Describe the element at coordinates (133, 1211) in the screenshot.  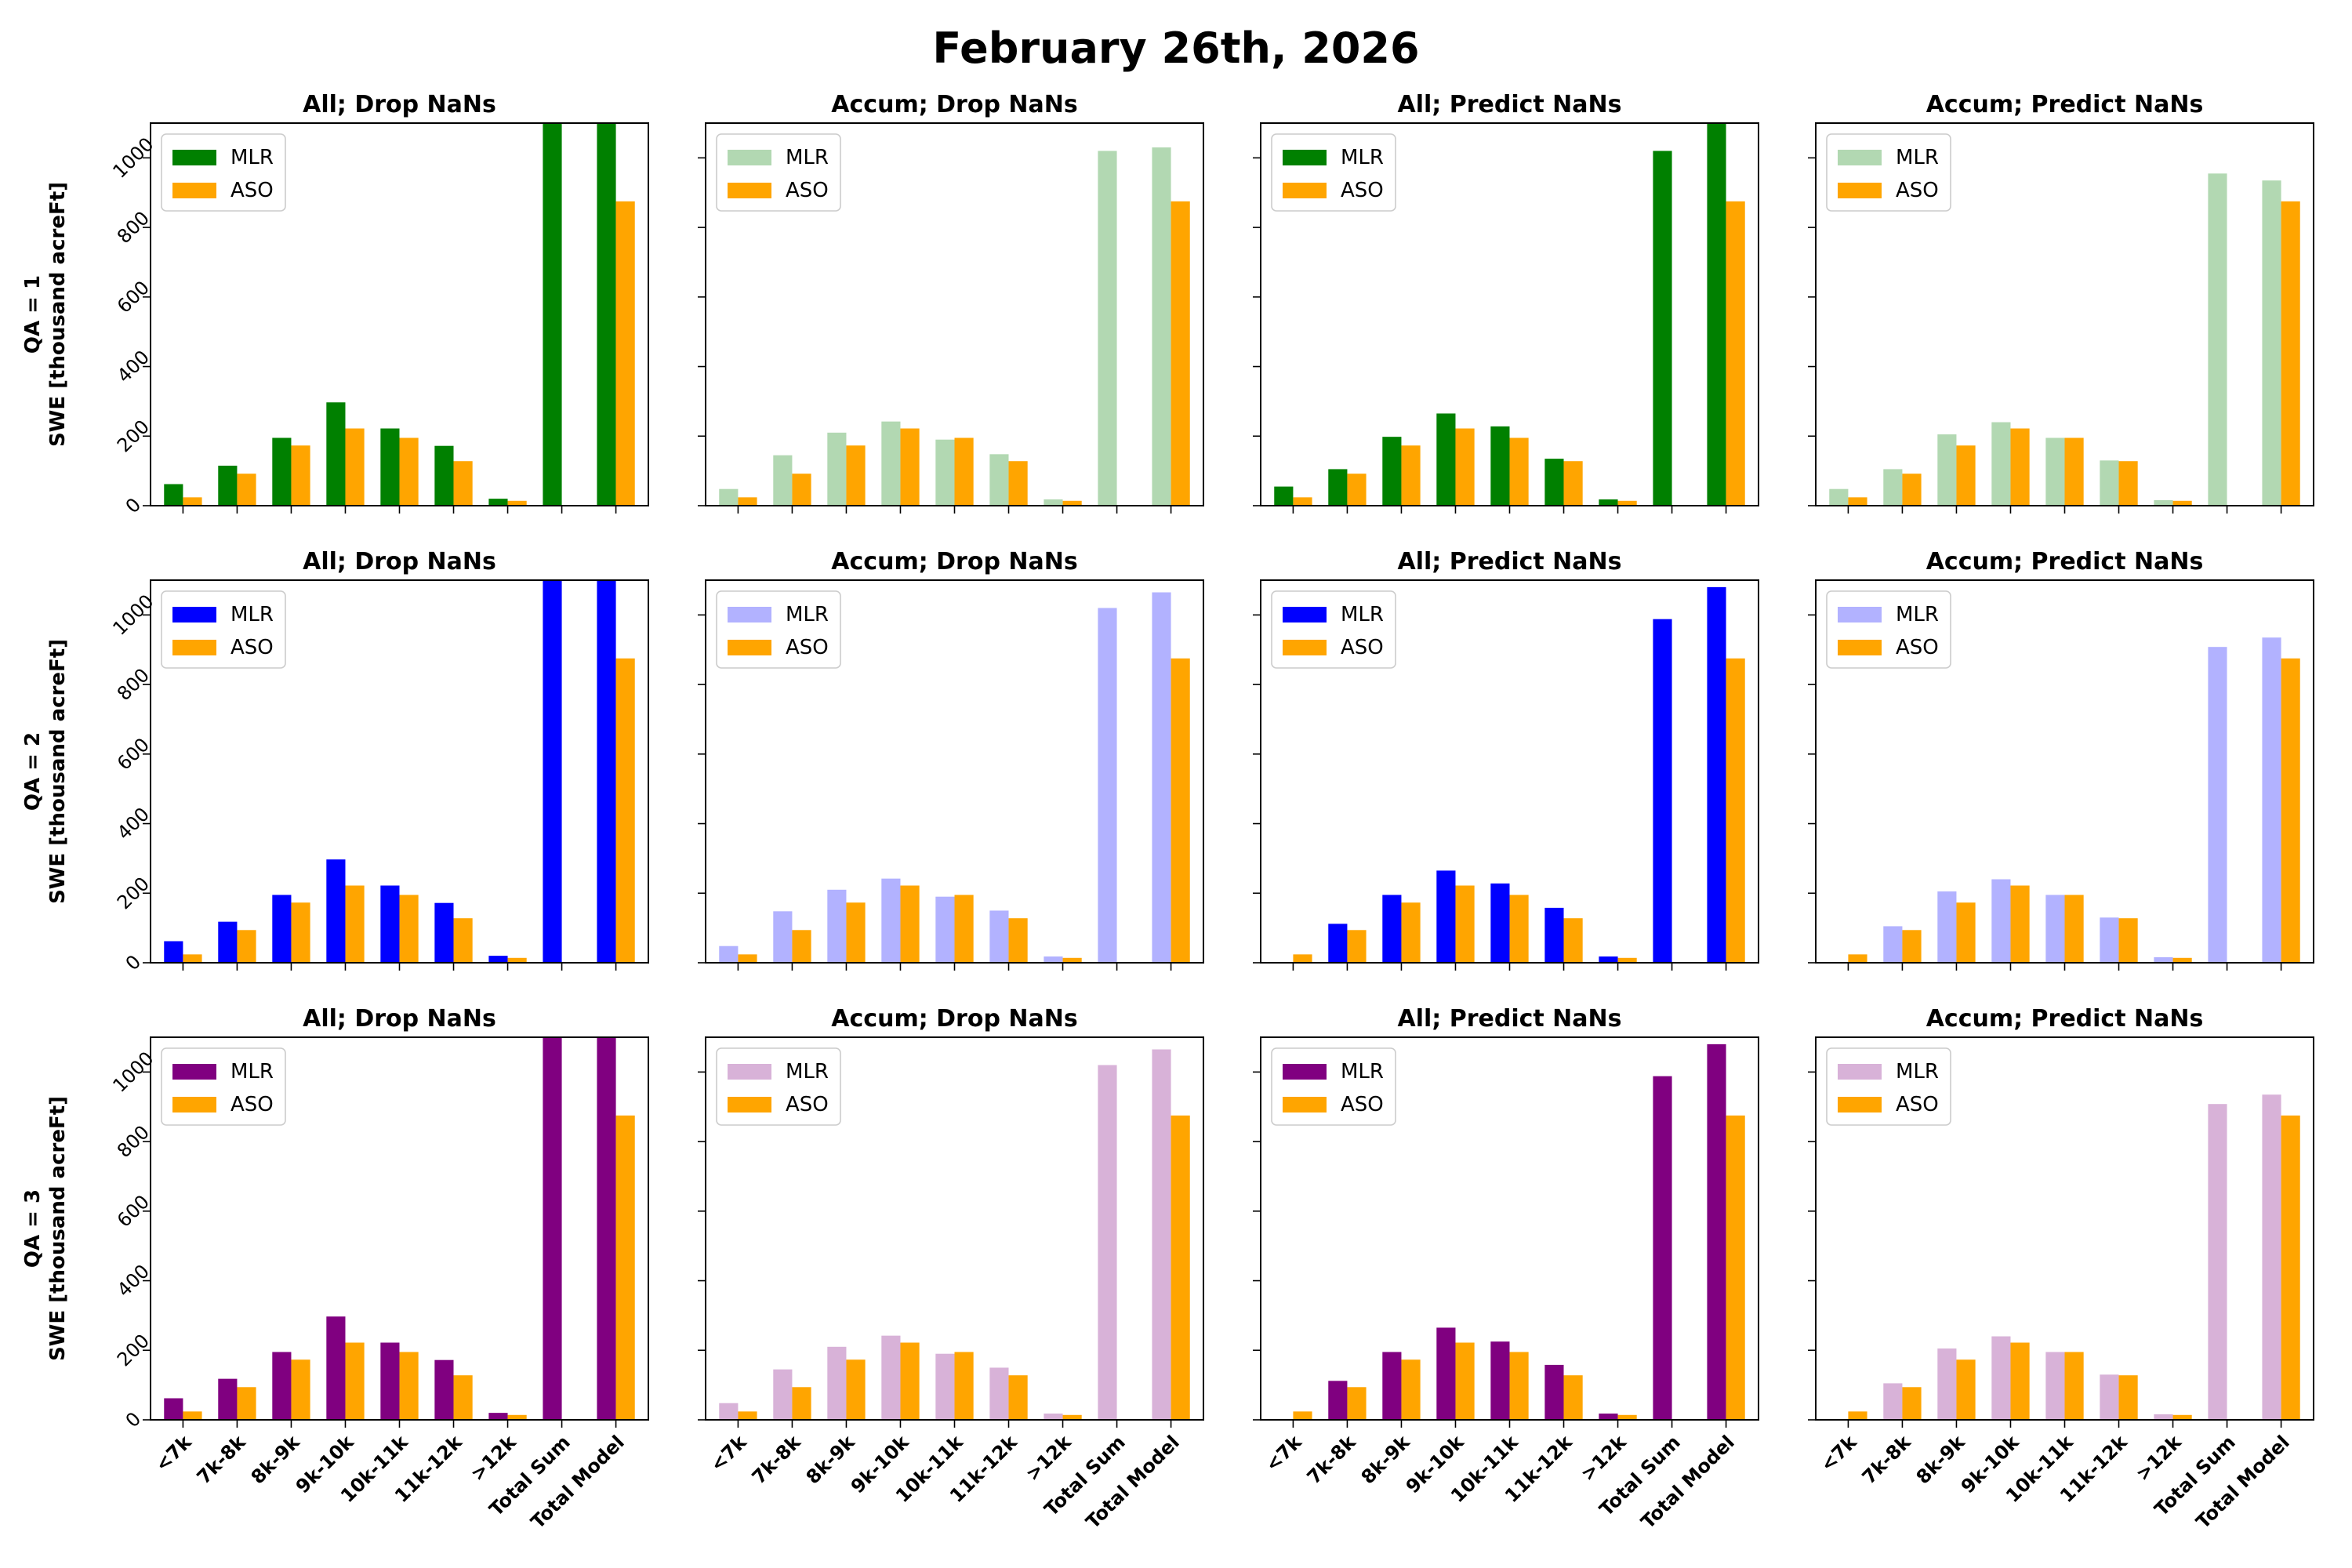
I see `y-tick-label: 600` at that location.